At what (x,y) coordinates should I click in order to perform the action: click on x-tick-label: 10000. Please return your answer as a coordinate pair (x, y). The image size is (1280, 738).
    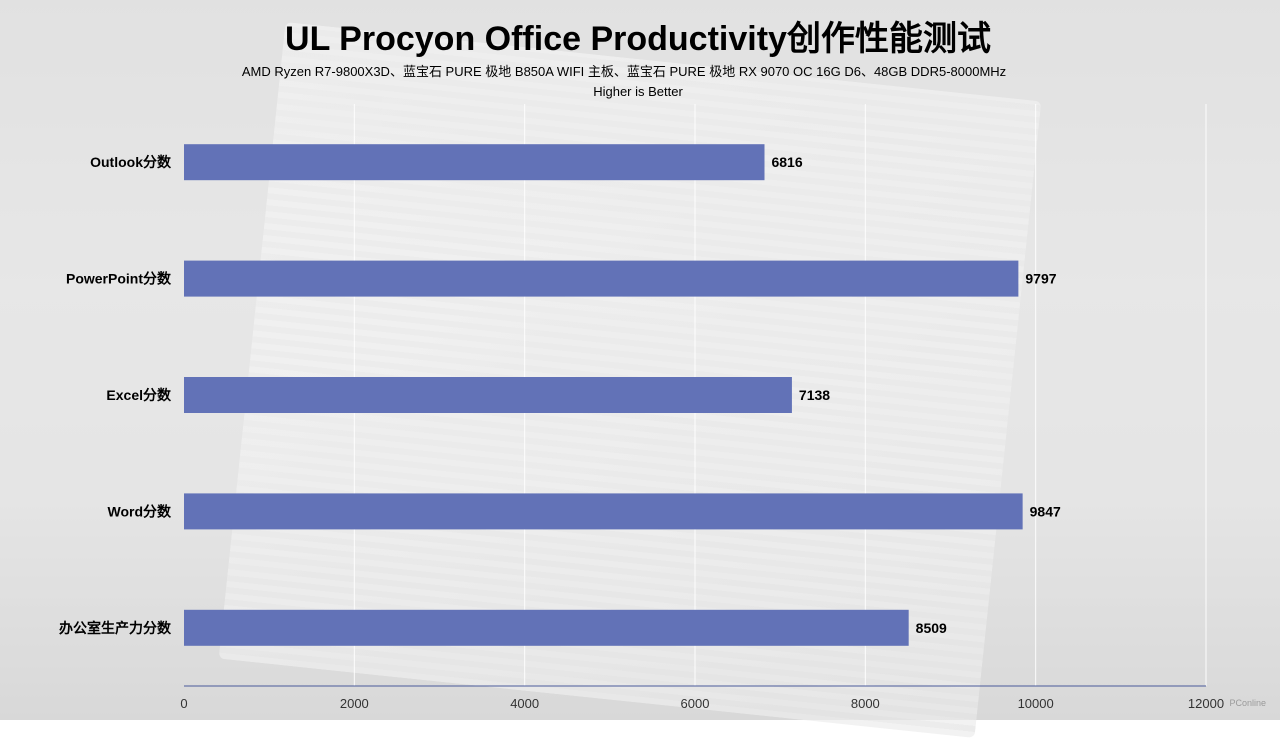
    Looking at the image, I should click on (1036, 703).